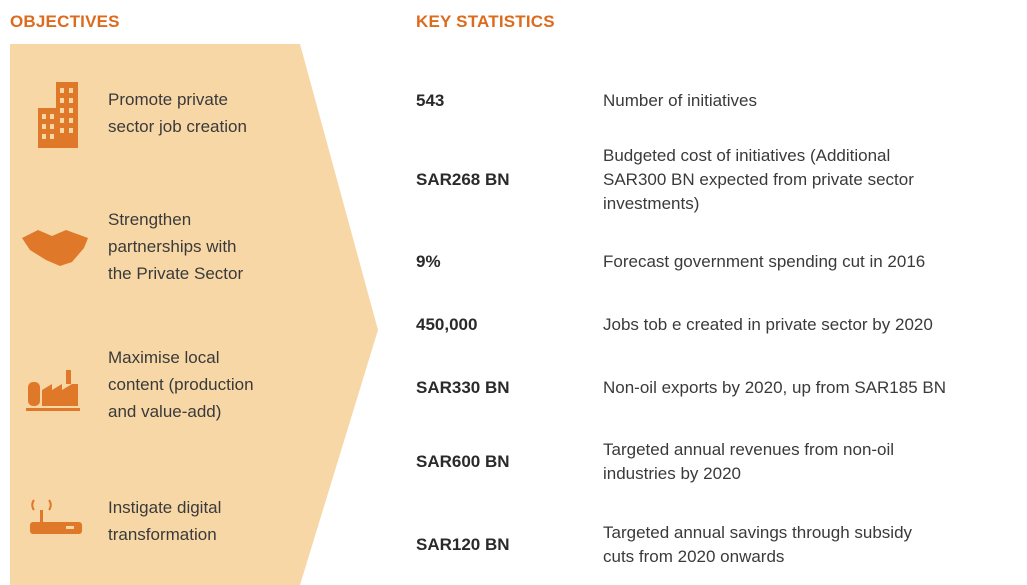 This screenshot has width=1027, height=585. What do you see at coordinates (447, 324) in the screenshot?
I see `stat-value: 450,000` at bounding box center [447, 324].